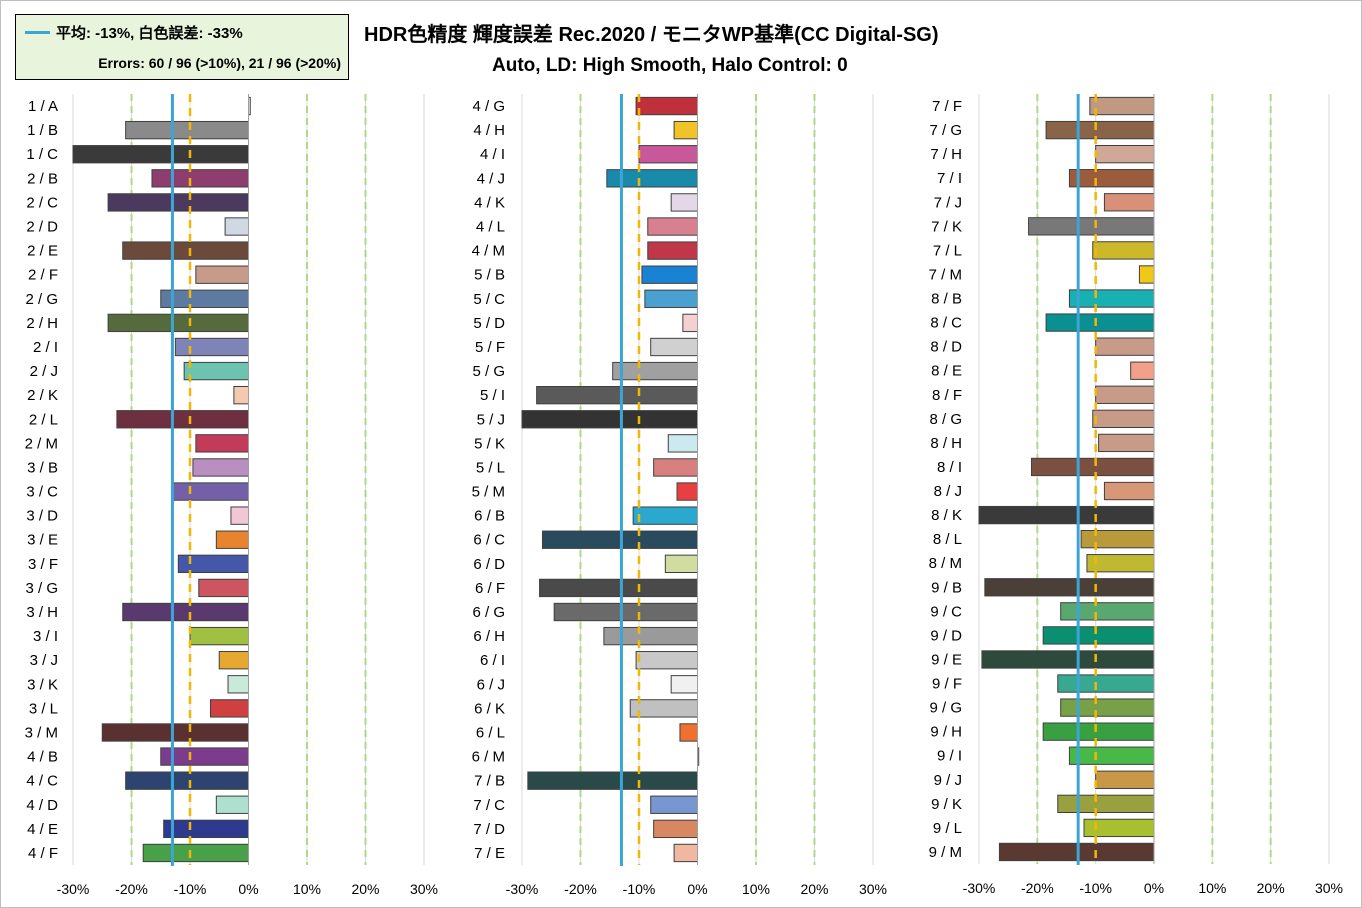  I want to click on category-label: 5 / G, so click(488, 371).